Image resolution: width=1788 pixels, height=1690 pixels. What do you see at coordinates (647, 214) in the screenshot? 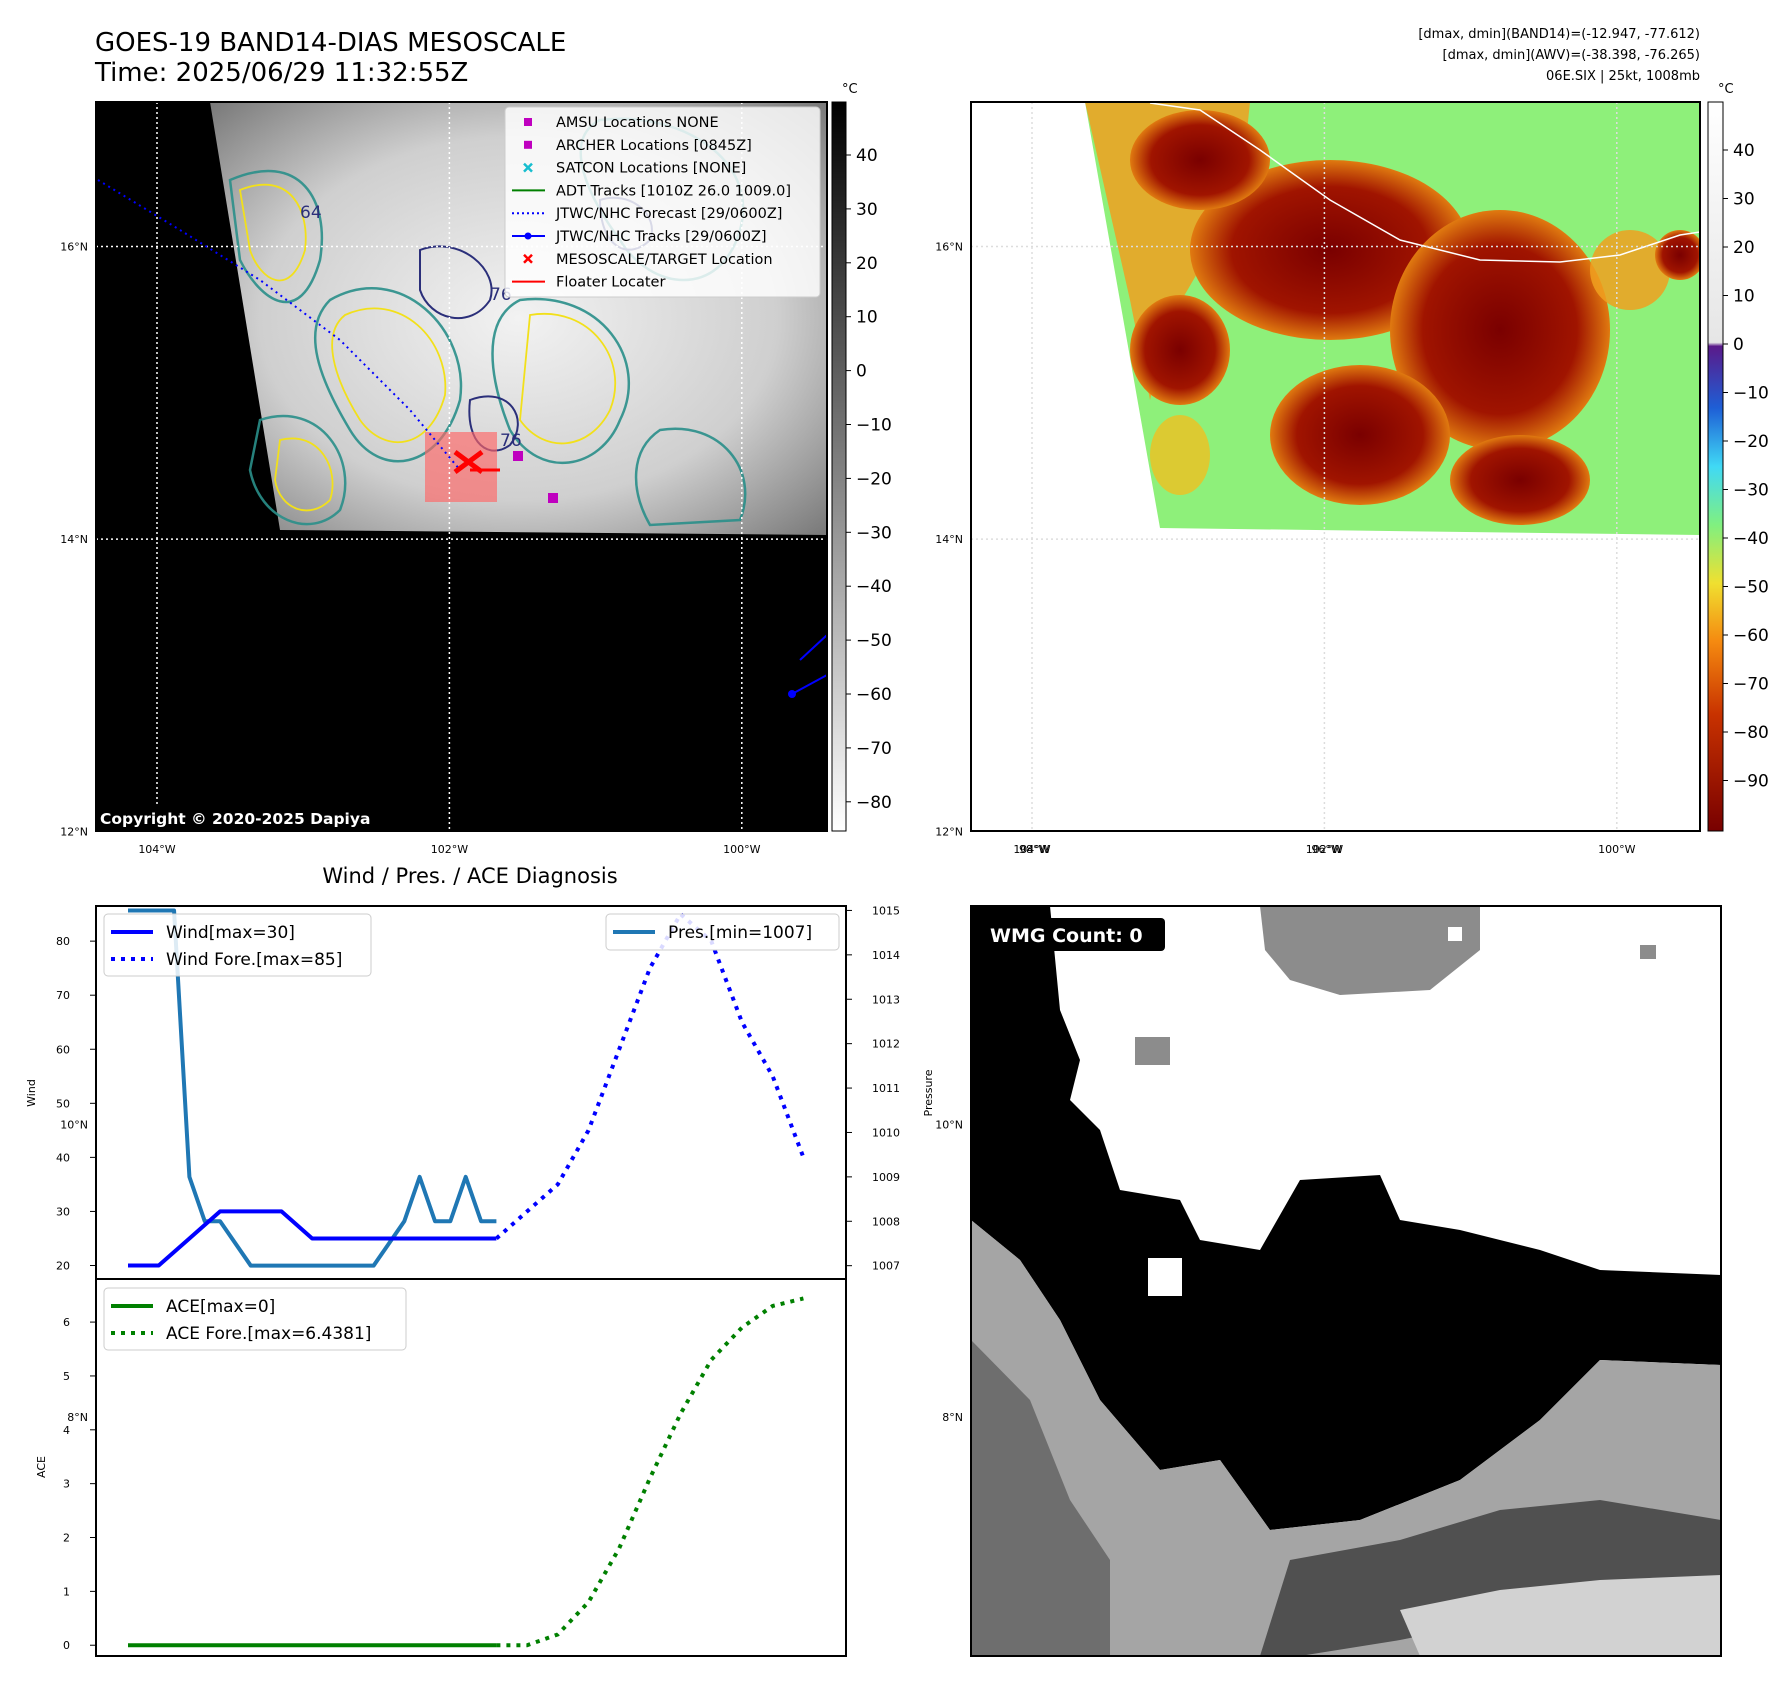
I see `legend-entry: JTWC/NHC Forecast [29/0600Z]` at bounding box center [647, 214].